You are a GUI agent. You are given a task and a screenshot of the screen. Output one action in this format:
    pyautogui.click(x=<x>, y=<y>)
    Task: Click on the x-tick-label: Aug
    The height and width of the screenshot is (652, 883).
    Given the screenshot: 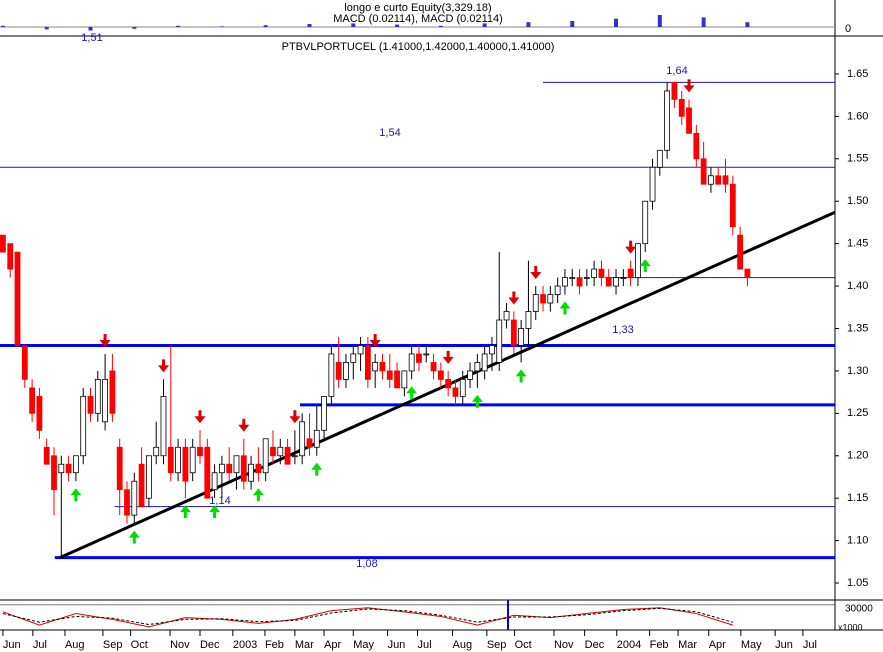 What is the action you would take?
    pyautogui.click(x=463, y=645)
    